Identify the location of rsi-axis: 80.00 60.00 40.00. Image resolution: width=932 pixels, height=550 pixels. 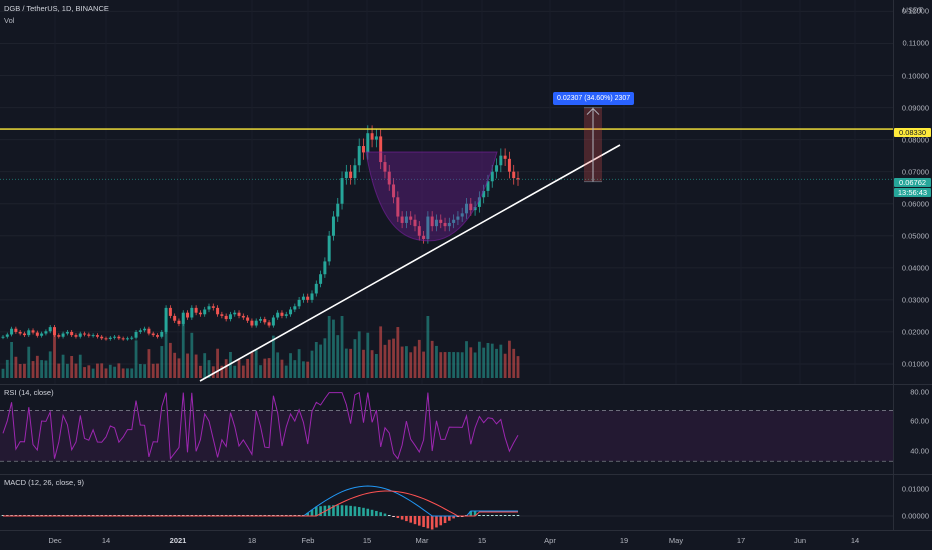
(912, 429).